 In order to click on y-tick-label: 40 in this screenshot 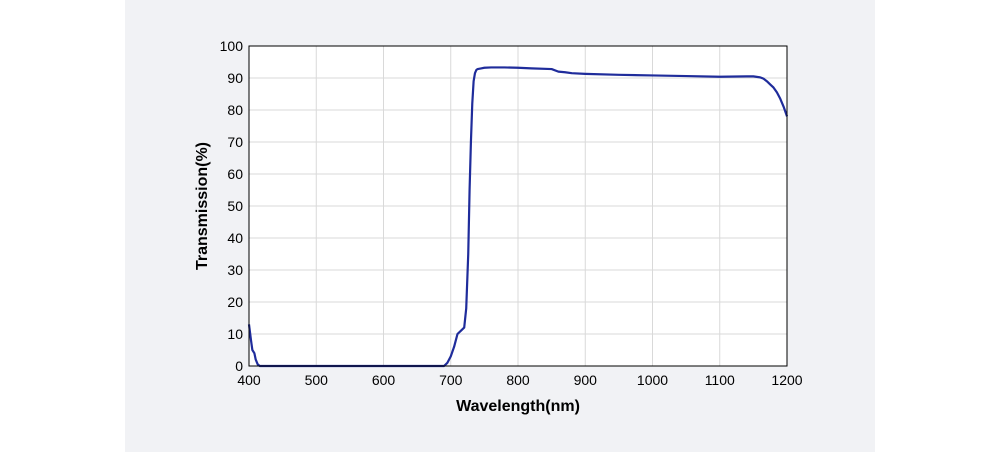, I will do `click(235, 238)`.